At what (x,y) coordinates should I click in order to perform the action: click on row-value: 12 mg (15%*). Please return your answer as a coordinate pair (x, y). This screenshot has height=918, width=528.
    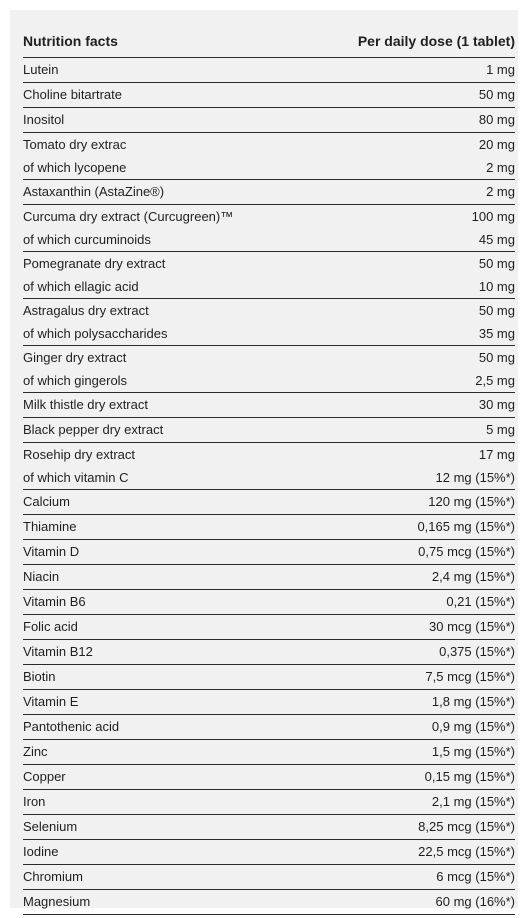
    Looking at the image, I should click on (409, 478).